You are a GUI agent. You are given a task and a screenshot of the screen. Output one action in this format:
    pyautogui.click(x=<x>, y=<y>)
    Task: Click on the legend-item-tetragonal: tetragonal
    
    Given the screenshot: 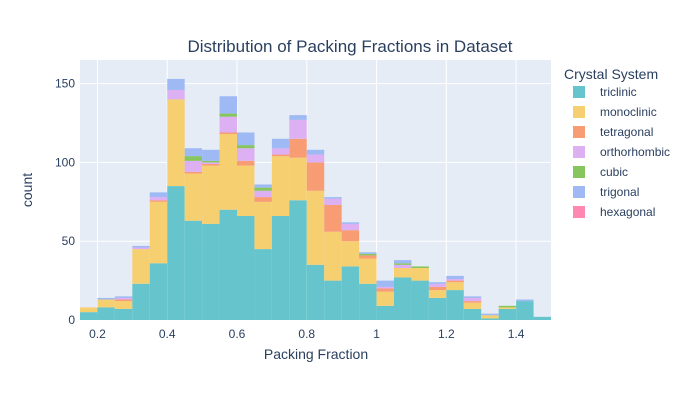 What is the action you would take?
    pyautogui.click(x=613, y=132)
    